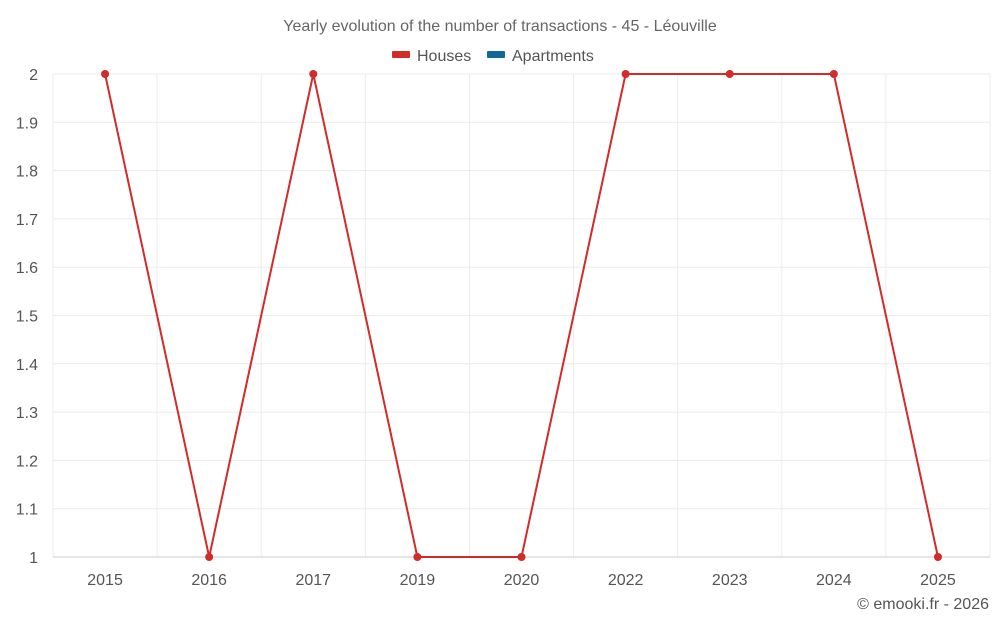 The height and width of the screenshot is (625, 1000). Describe the element at coordinates (209, 580) in the screenshot. I see `x-tick-label: 2016` at that location.